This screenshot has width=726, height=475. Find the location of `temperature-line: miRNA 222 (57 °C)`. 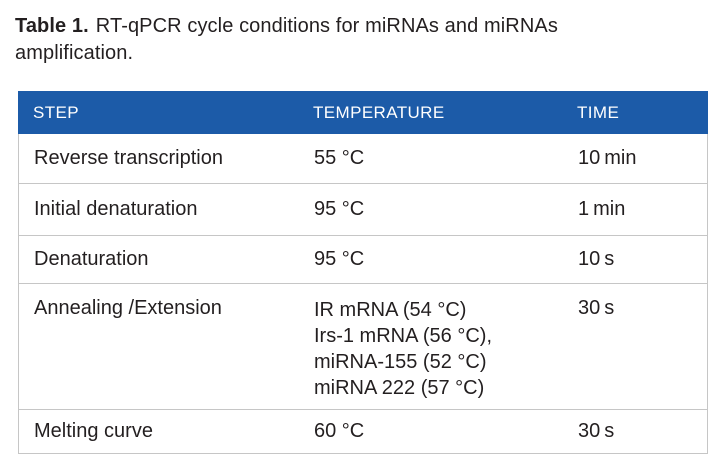

temperature-line: miRNA 222 (57 °C) is located at coordinates (399, 388).